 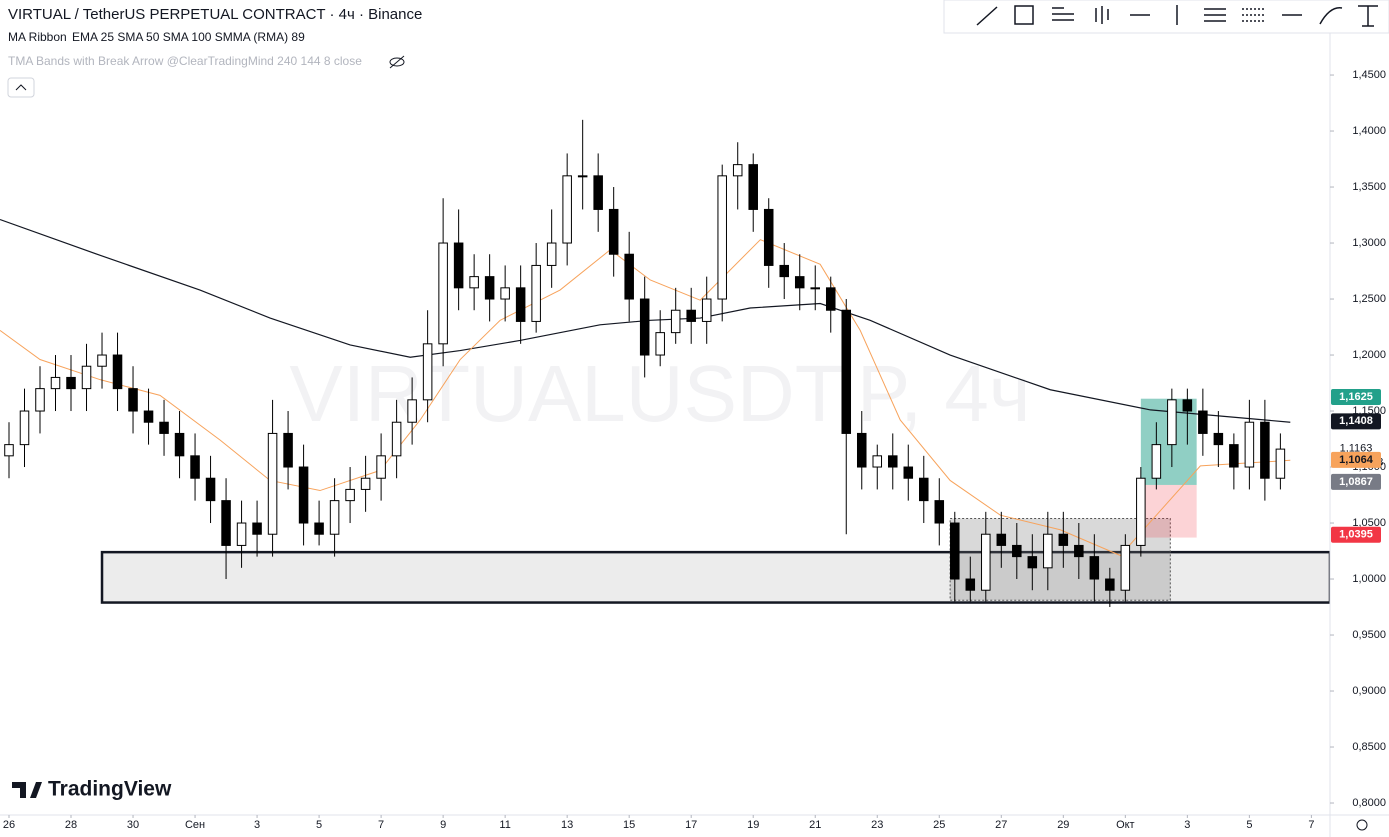 What do you see at coordinates (1102, 15) in the screenshot?
I see `tool-candles` at bounding box center [1102, 15].